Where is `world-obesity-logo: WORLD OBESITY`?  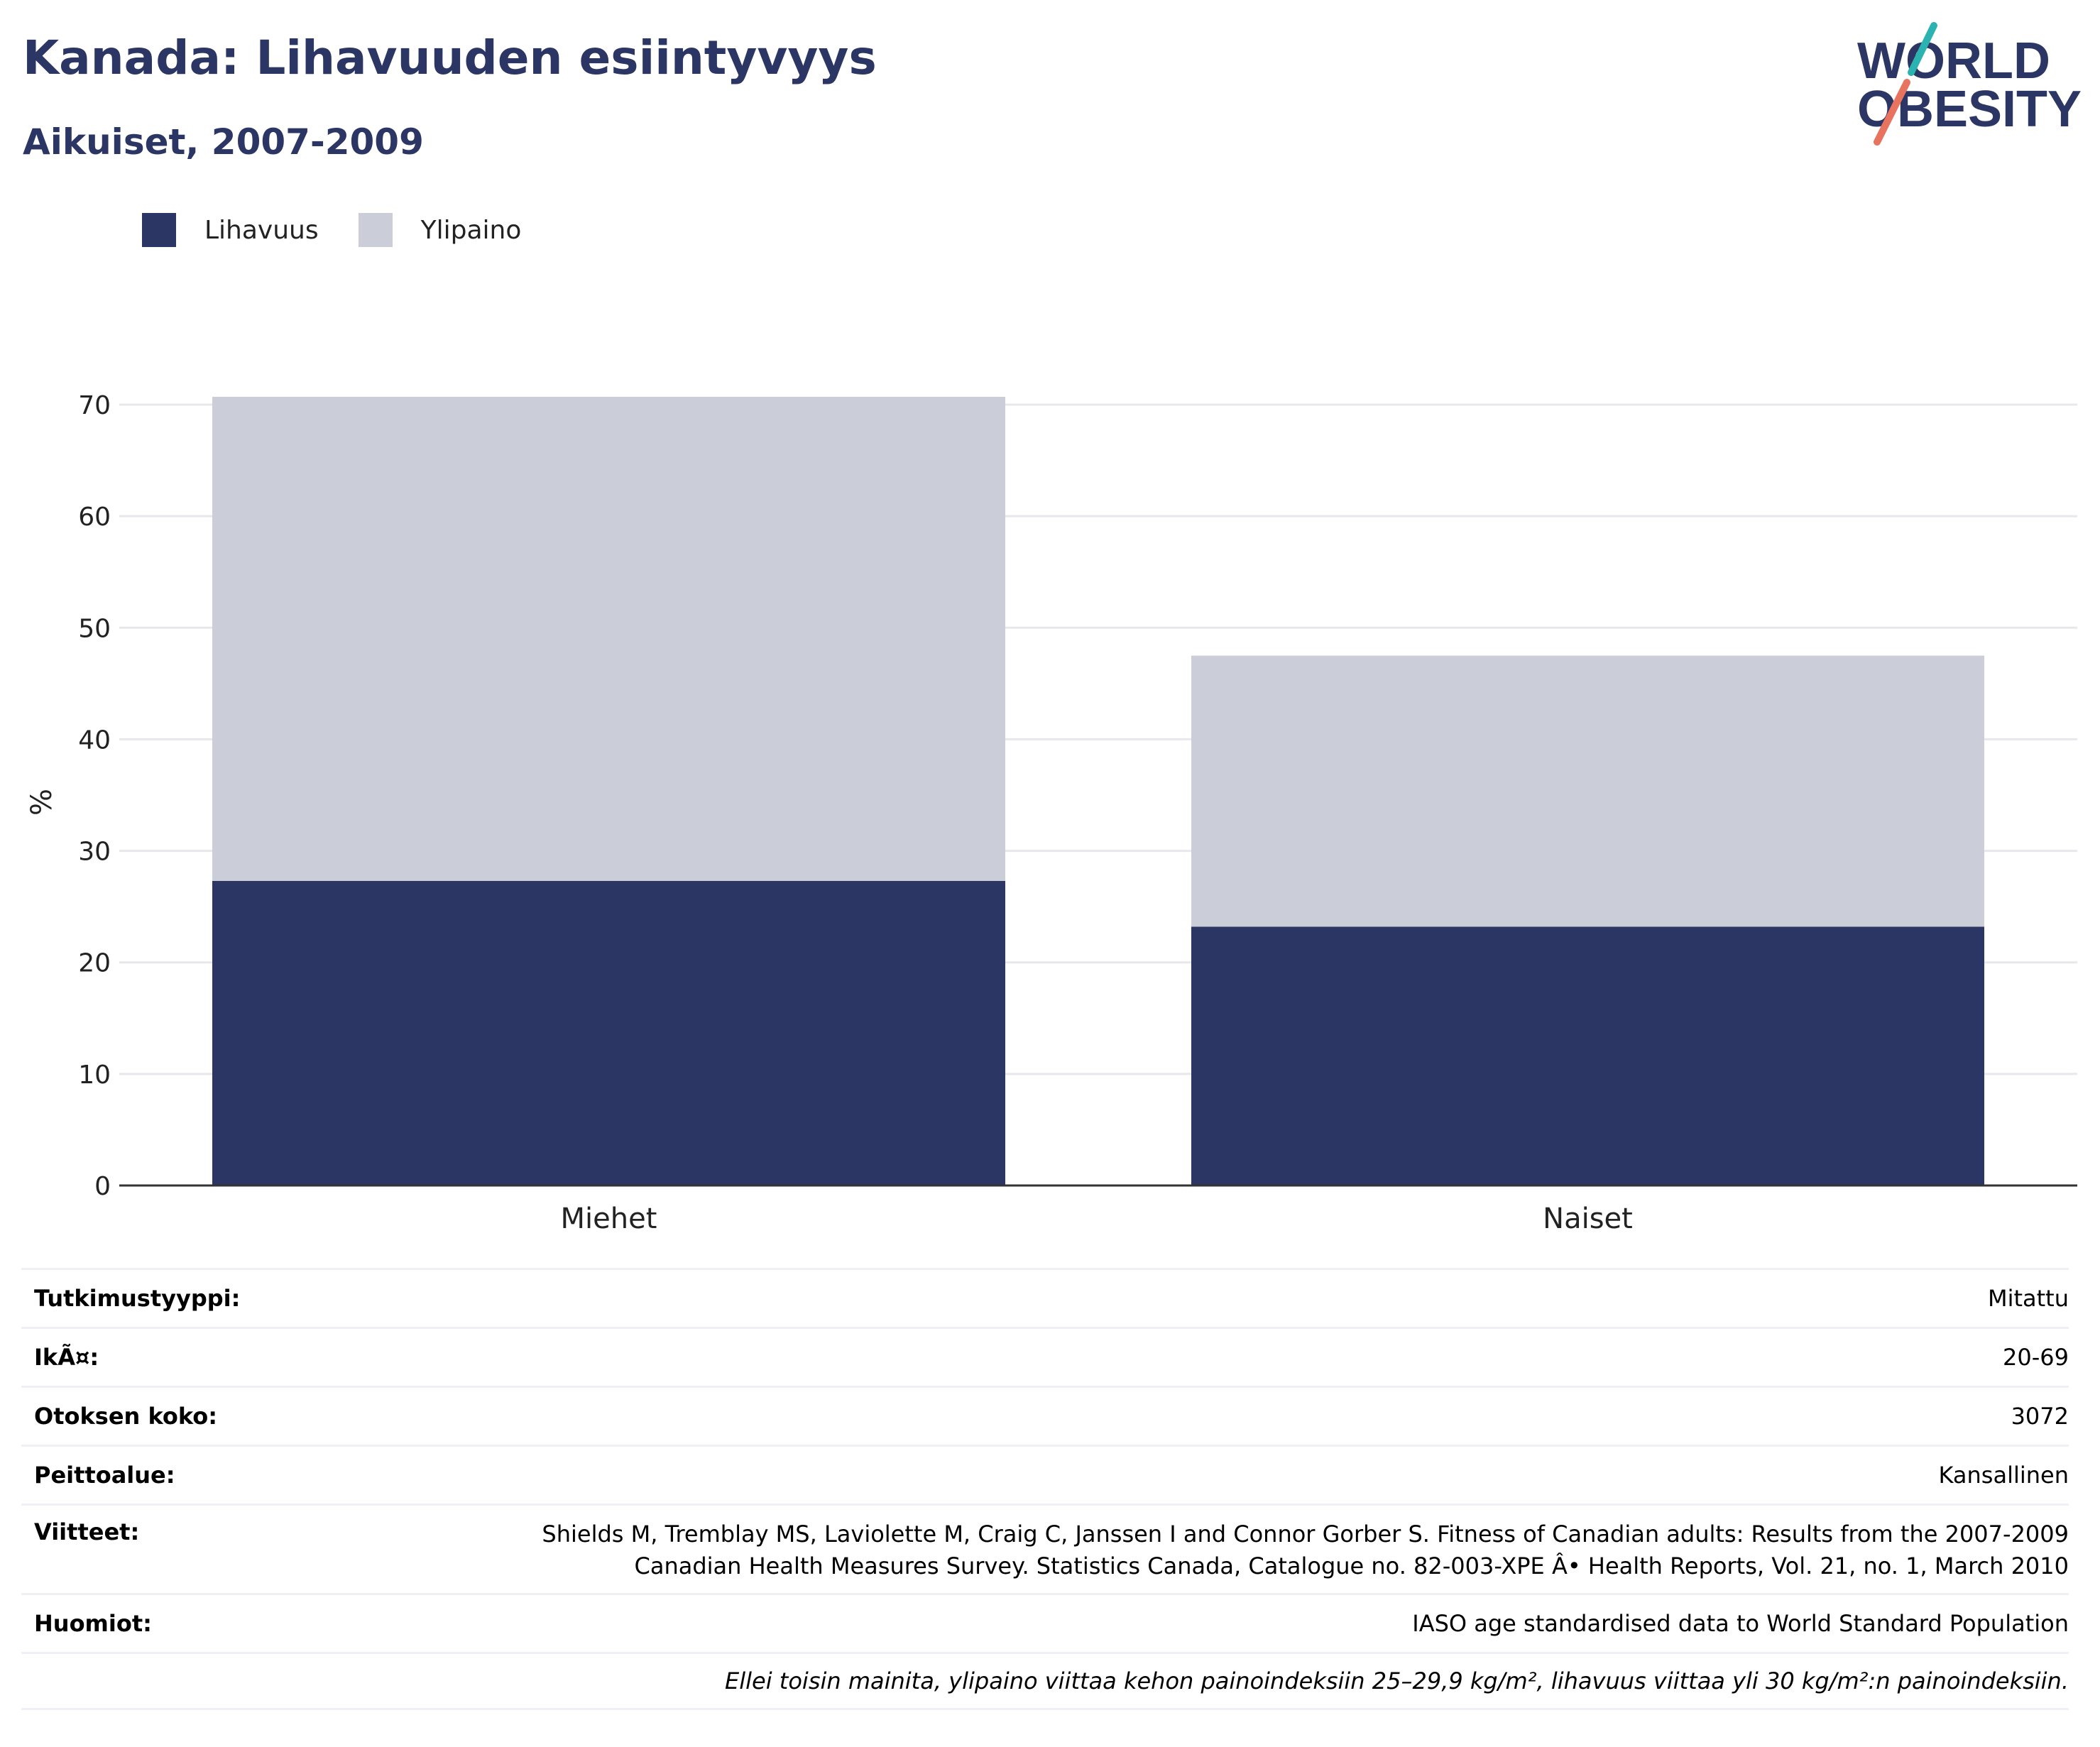 world-obesity-logo: WORLD OBESITY is located at coordinates (1969, 84).